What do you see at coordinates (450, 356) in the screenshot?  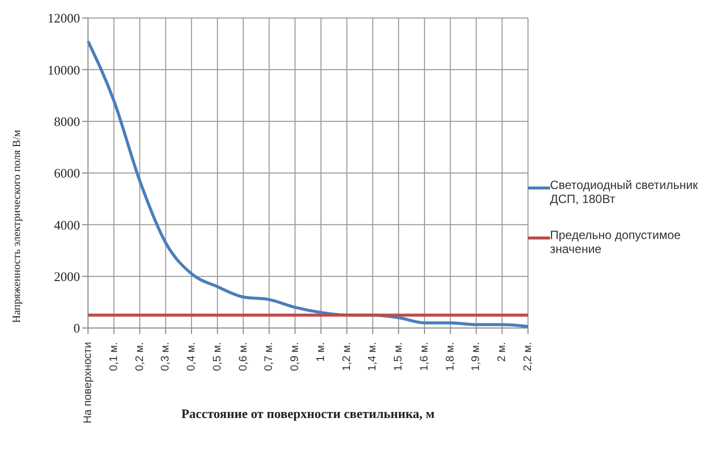 I see `x-tick-label: 1,8 м.` at bounding box center [450, 356].